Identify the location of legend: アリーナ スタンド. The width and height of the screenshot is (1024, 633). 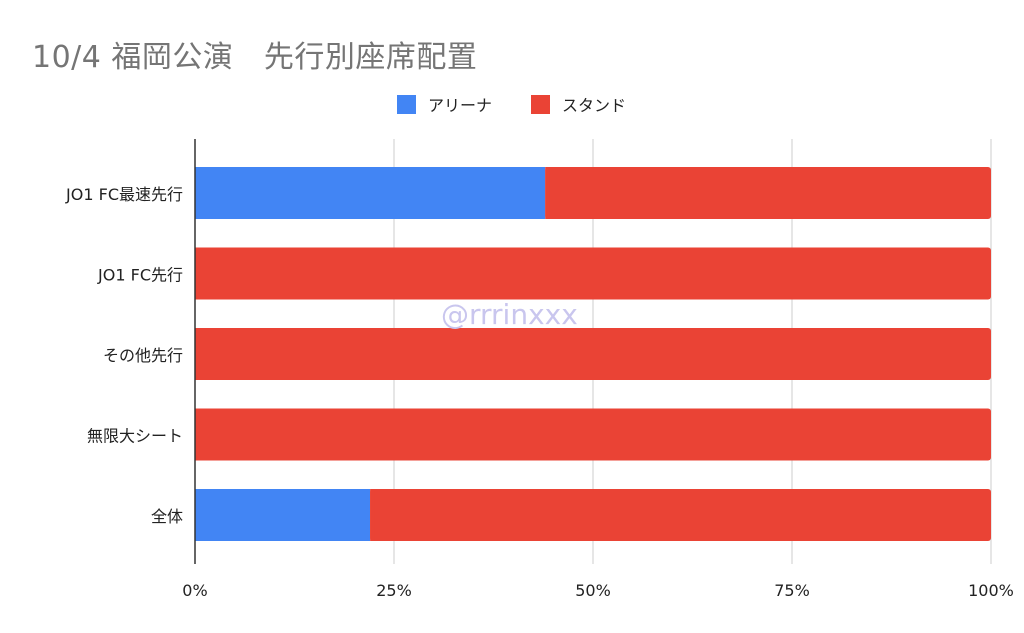
(511, 105).